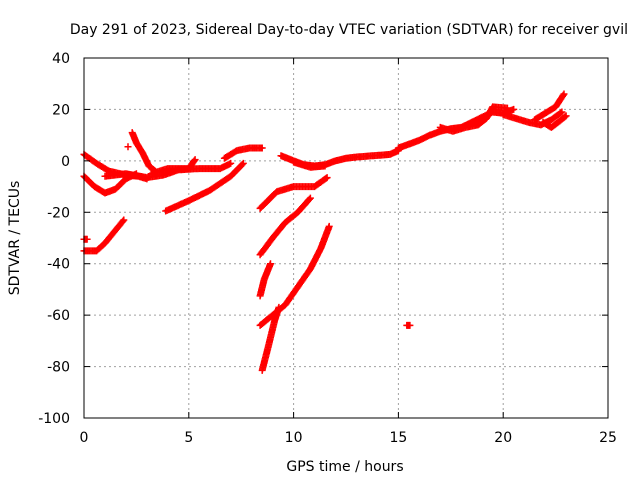 This screenshot has width=640, height=480. I want to click on x-tick-label: 5, so click(188, 438).